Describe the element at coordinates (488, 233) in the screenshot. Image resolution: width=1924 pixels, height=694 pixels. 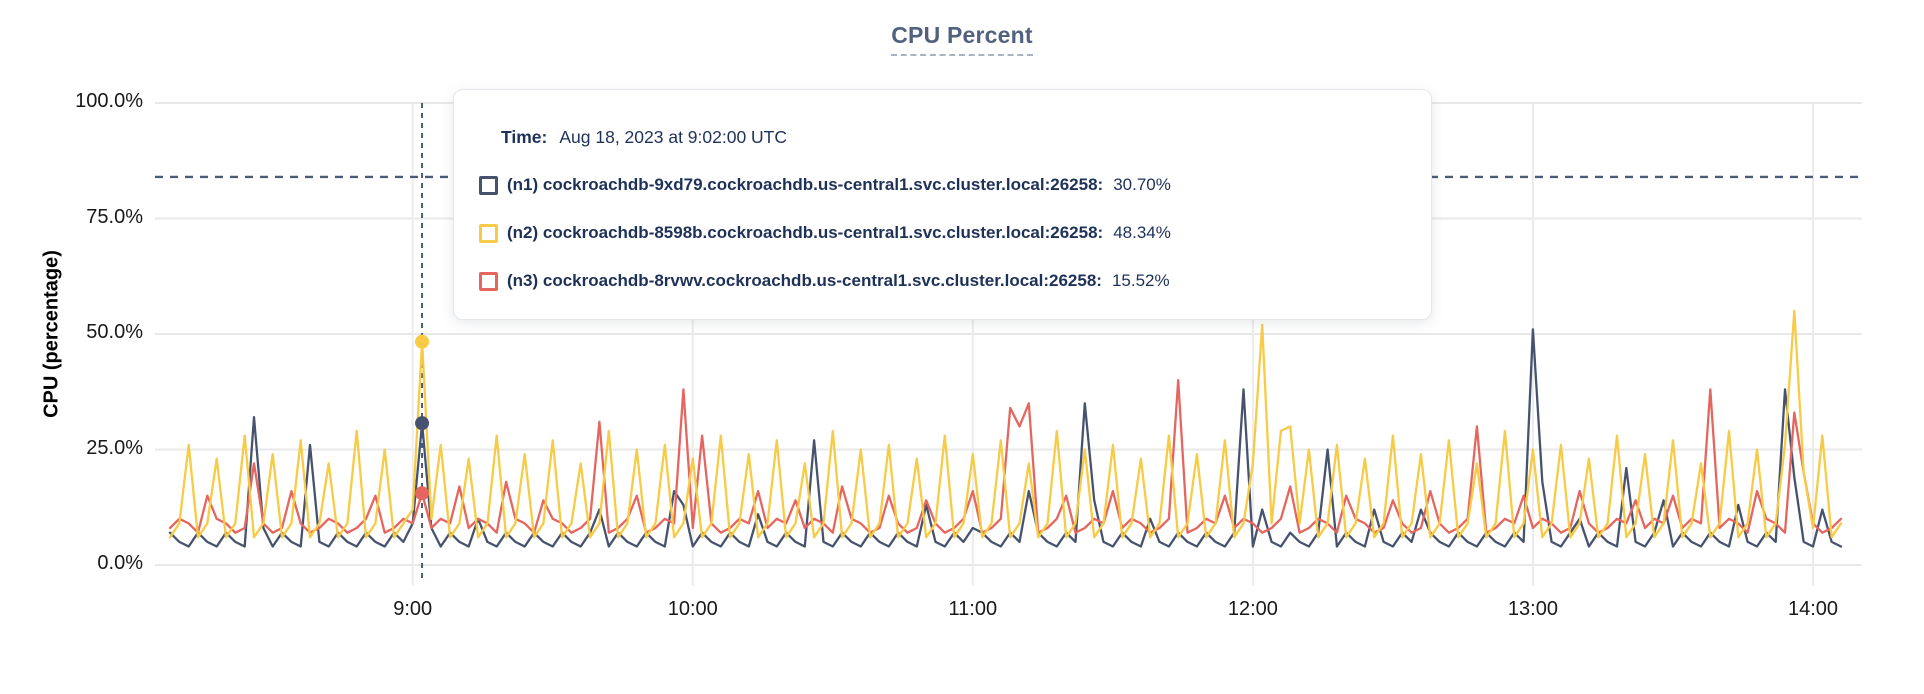
I see `series-swatch-n2-icon` at that location.